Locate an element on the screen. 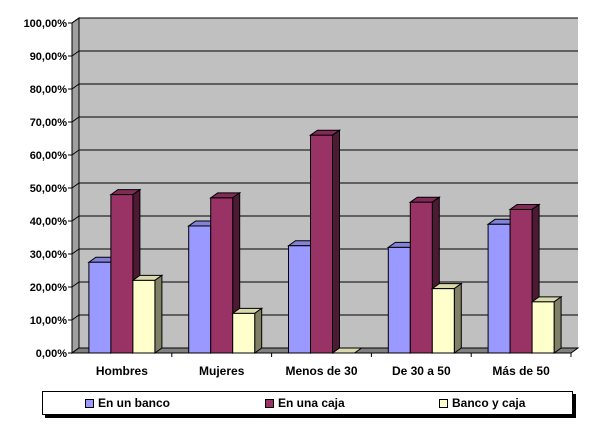 Image resolution: width=593 pixels, height=431 pixels. legend-swatch-en-una-caja is located at coordinates (269, 403).